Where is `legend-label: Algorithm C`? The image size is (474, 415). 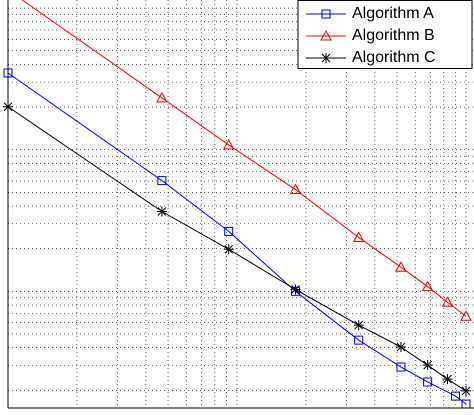 legend-label: Algorithm C is located at coordinates (394, 57).